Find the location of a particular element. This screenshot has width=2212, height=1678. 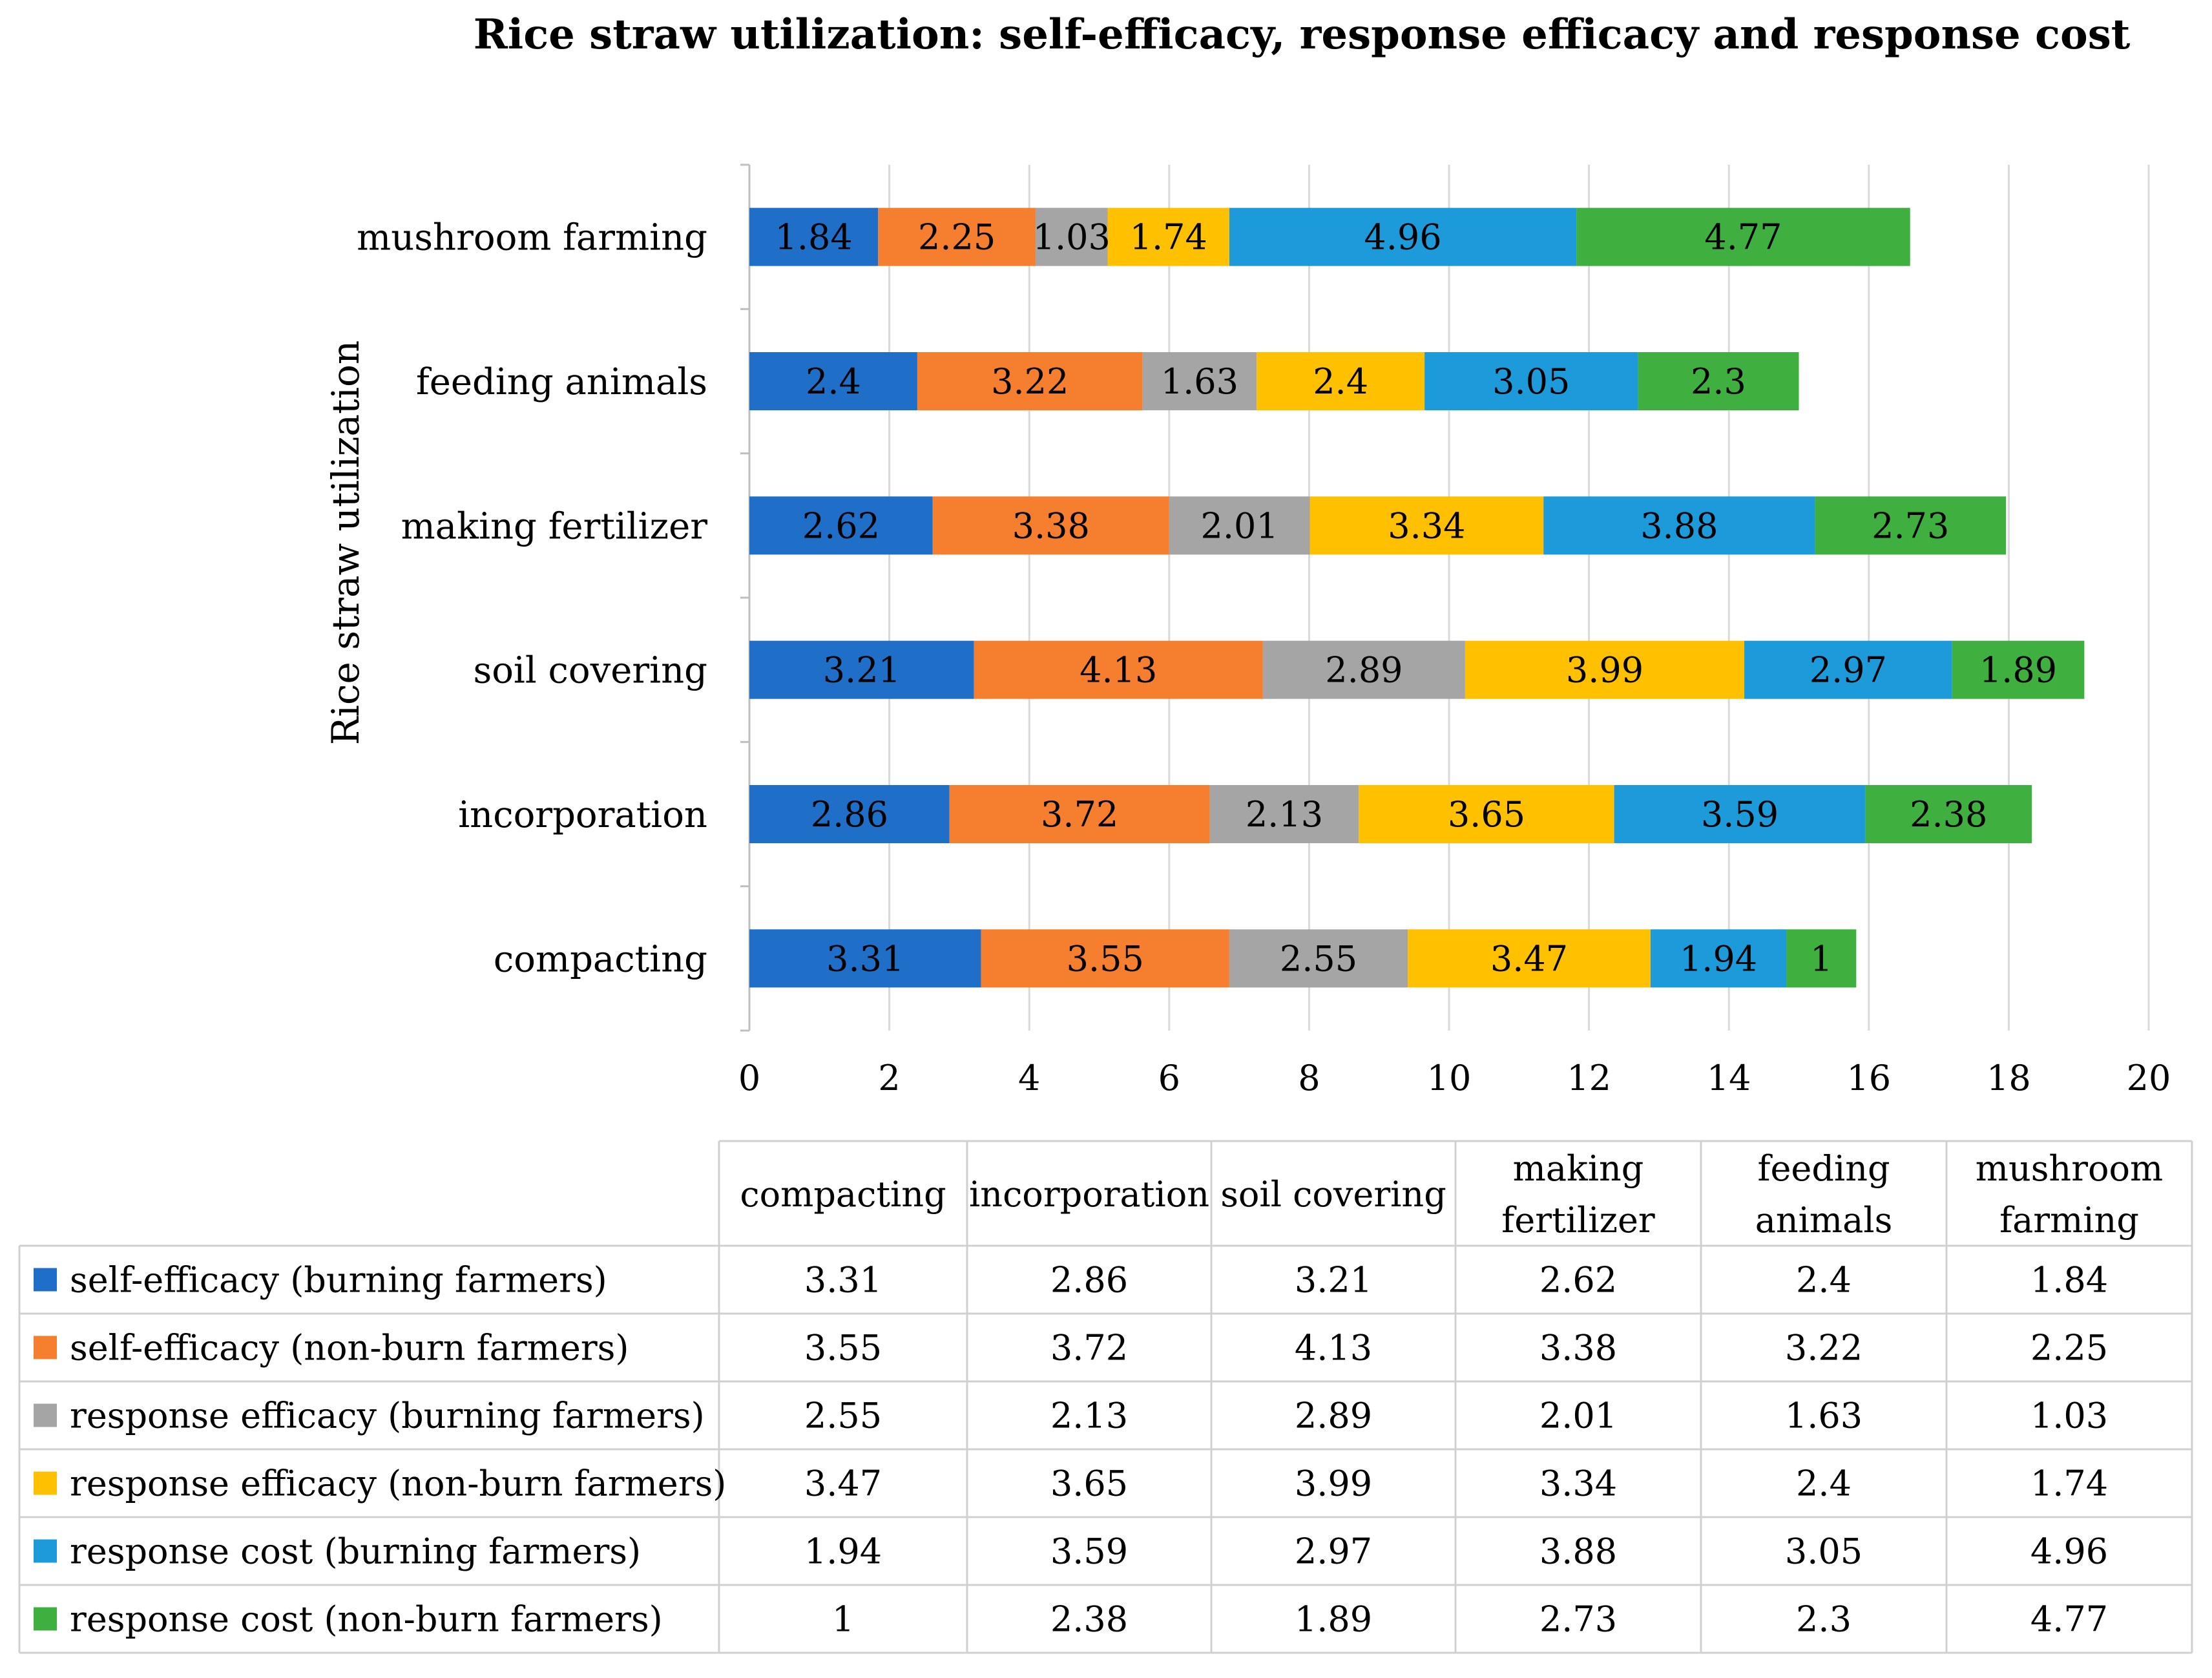

x-tick-label: 0 is located at coordinates (749, 1078).